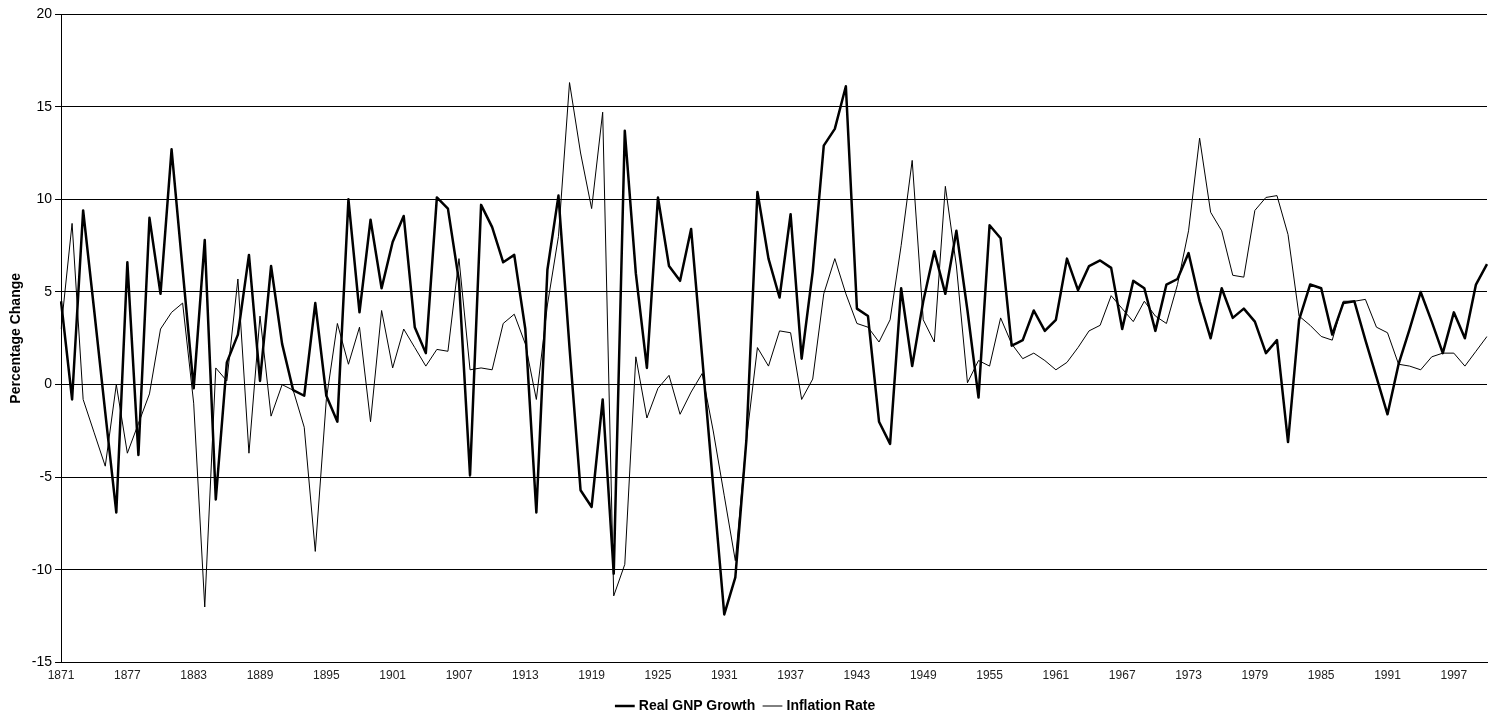  What do you see at coordinates (326, 675) in the screenshot?
I see `x-tick-label: 1895` at bounding box center [326, 675].